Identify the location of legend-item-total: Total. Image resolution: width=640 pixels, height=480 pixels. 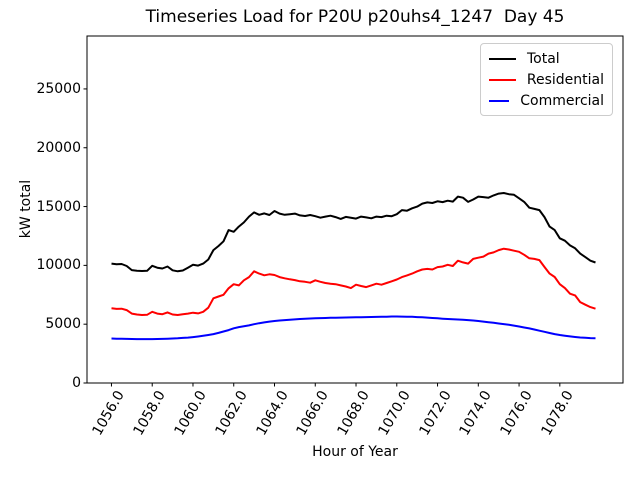
(546, 58).